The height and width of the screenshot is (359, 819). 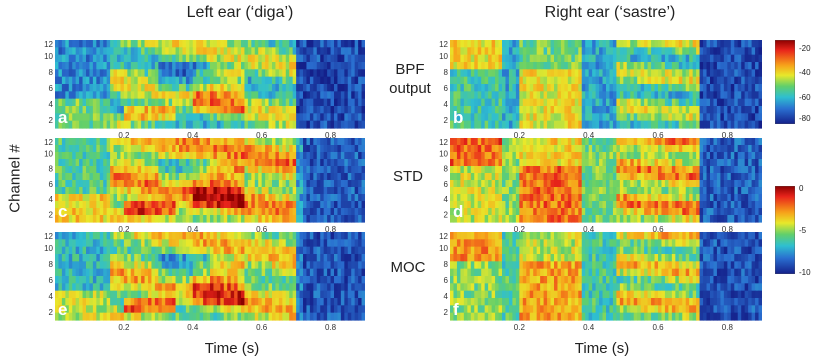 I want to click on row-label-bpf-line1: BPF, so click(x=410, y=69).